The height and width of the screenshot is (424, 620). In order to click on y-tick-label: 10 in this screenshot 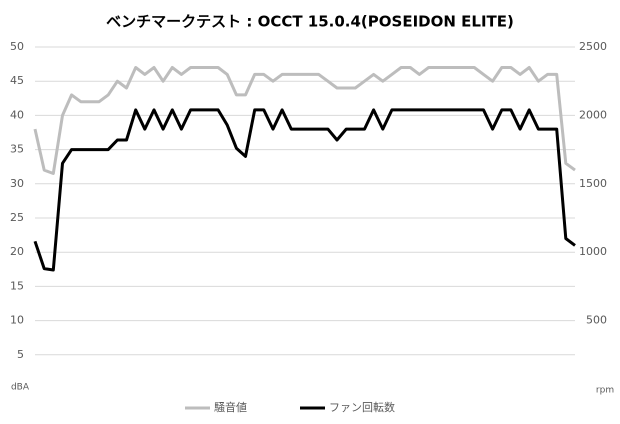, I will do `click(17, 320)`.